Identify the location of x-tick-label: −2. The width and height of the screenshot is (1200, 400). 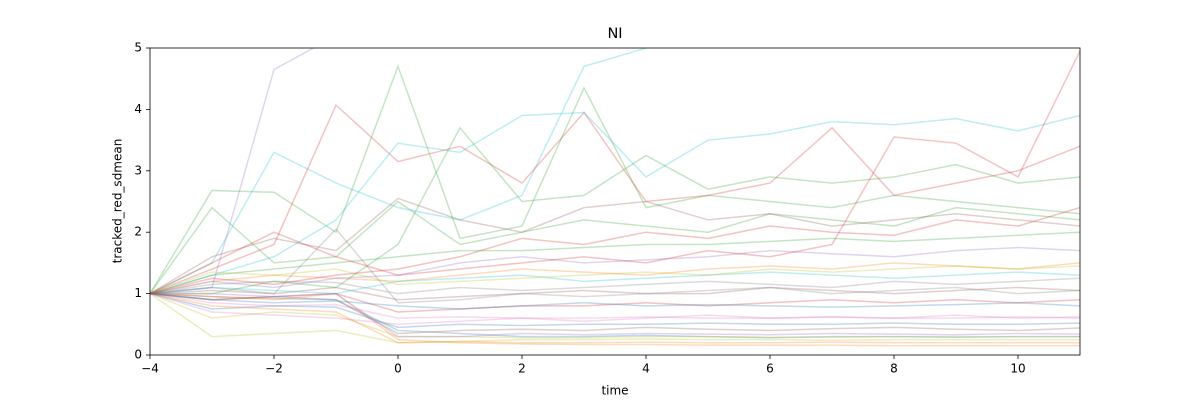
(274, 369).